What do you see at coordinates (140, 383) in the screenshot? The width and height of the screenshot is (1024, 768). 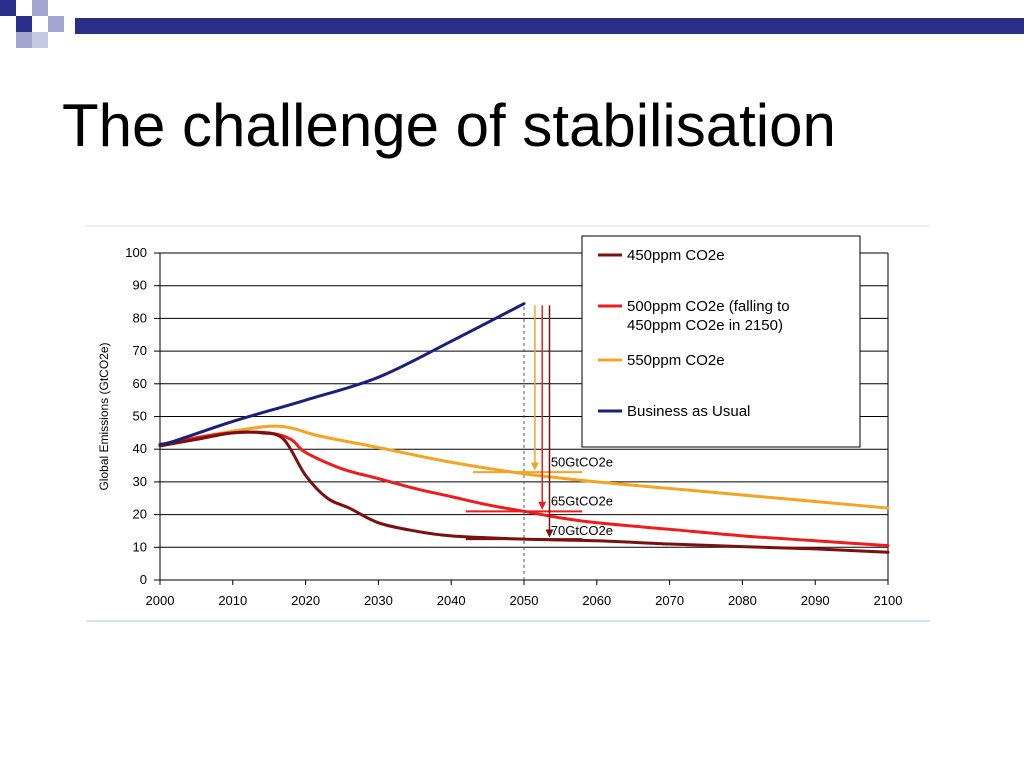 I see `y-tick-label-60: 60` at bounding box center [140, 383].